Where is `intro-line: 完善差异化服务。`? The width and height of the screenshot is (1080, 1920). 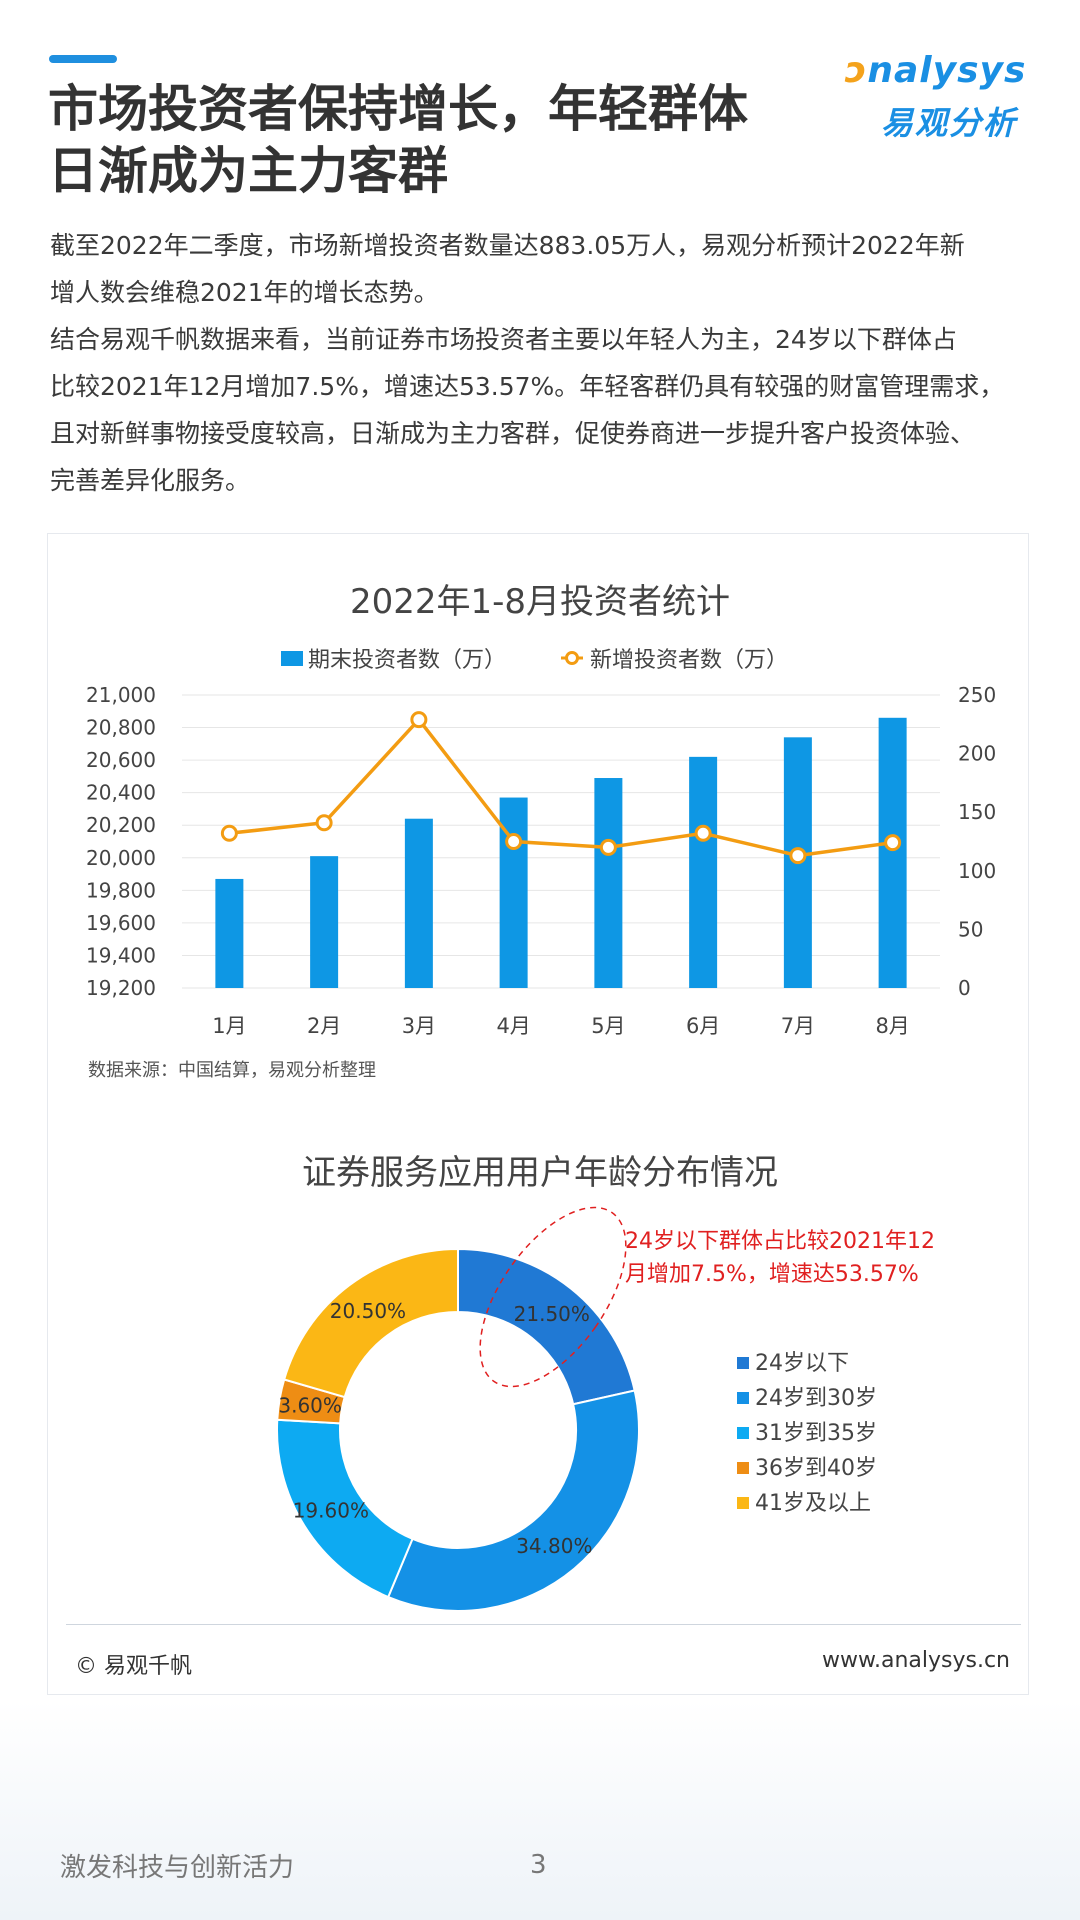
intro-line: 完善差异化服务。 is located at coordinates (150, 480).